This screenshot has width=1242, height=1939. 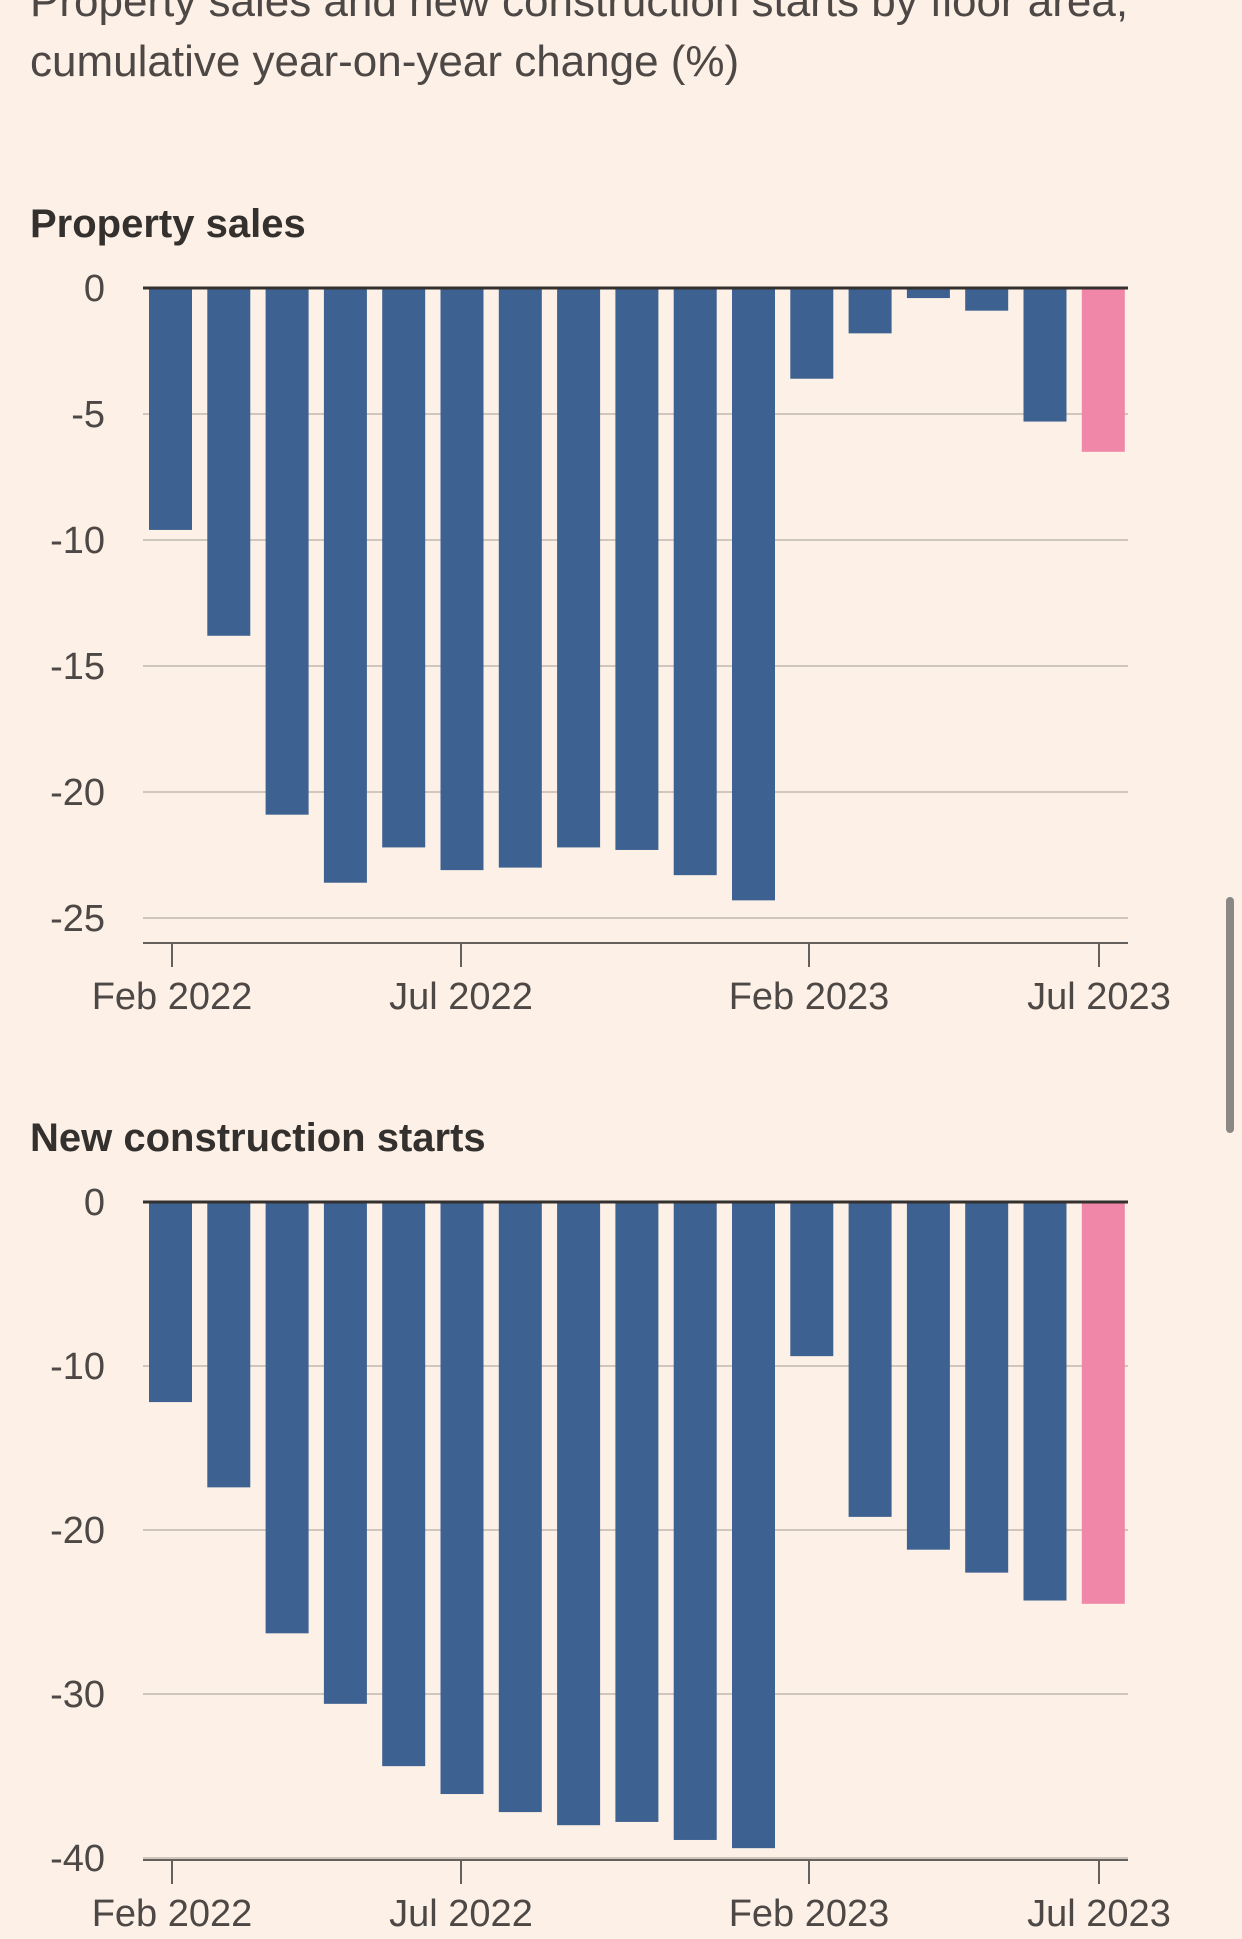 What do you see at coordinates (77, 1859) in the screenshot?
I see `y-tick-label: -40` at bounding box center [77, 1859].